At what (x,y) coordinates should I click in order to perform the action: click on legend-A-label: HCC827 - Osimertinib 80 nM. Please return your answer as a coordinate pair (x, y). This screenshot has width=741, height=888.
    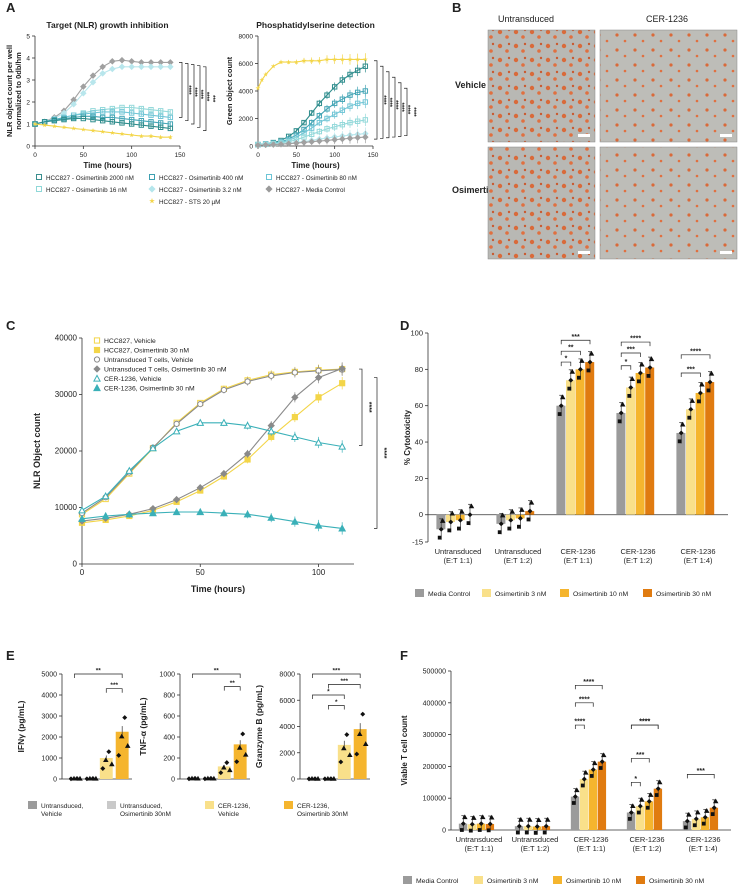
    Looking at the image, I should click on (316, 178).